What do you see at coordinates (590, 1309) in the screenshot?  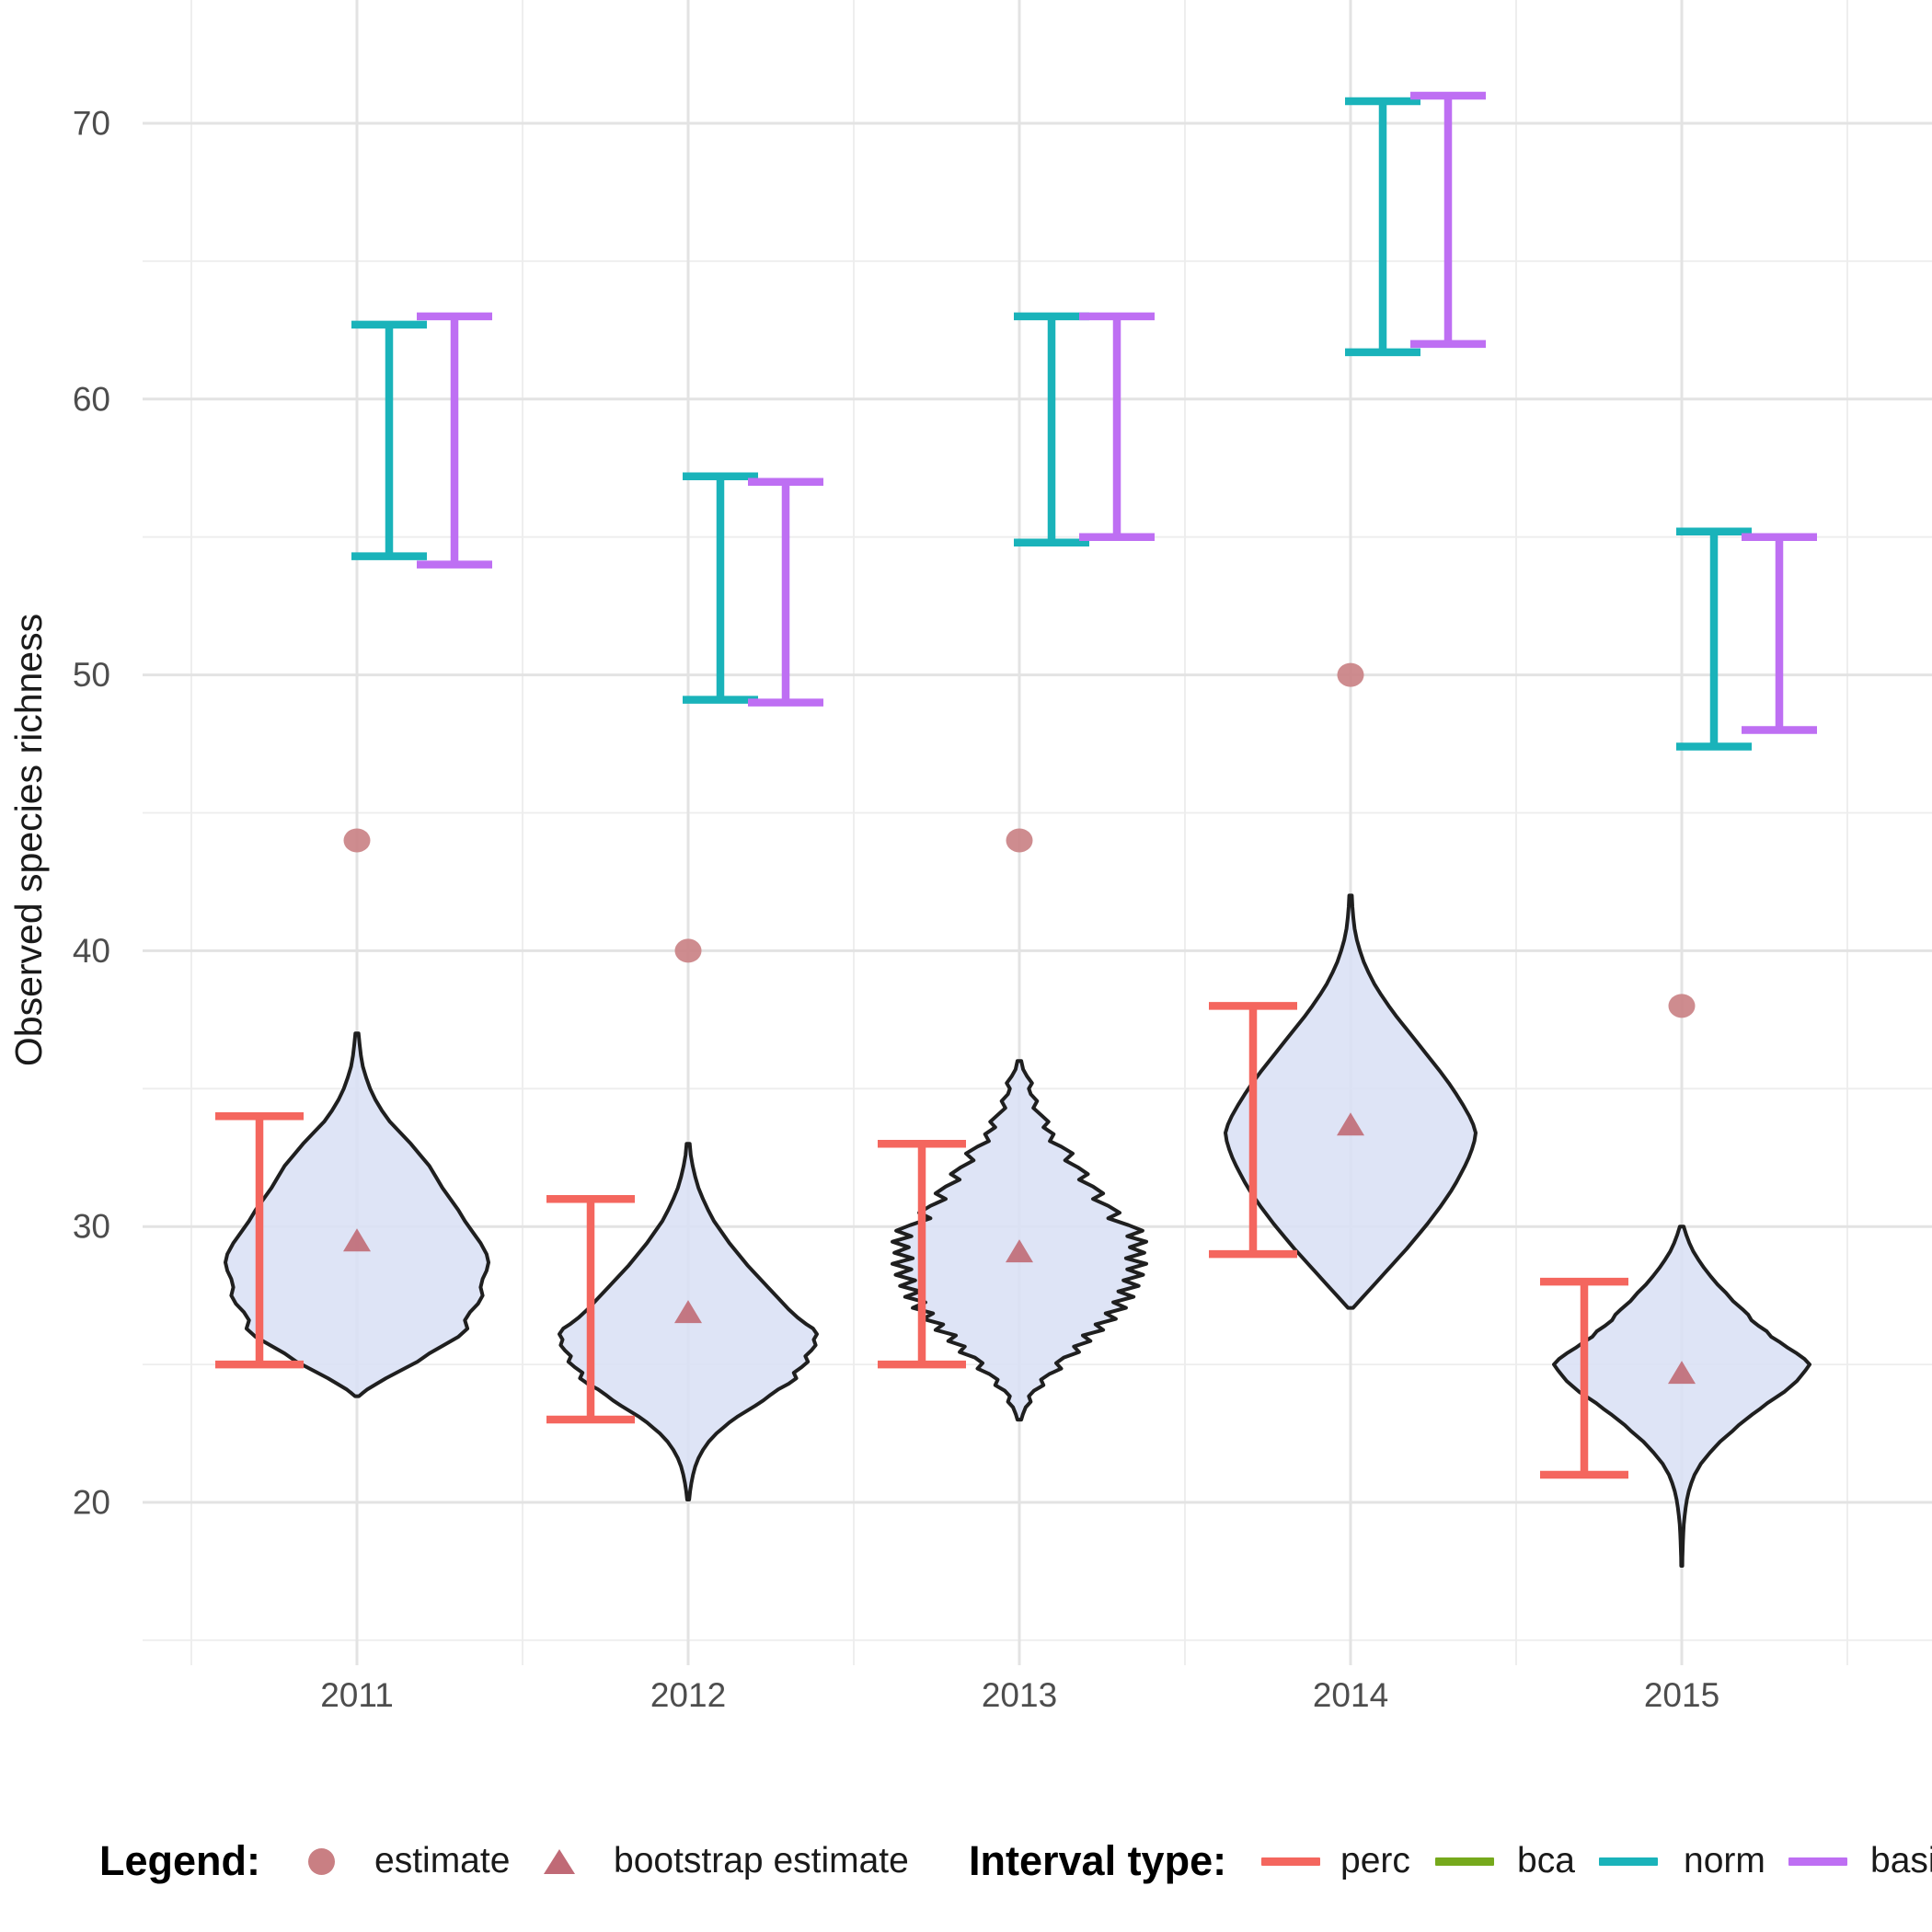 I see `perc-interval-2012` at bounding box center [590, 1309].